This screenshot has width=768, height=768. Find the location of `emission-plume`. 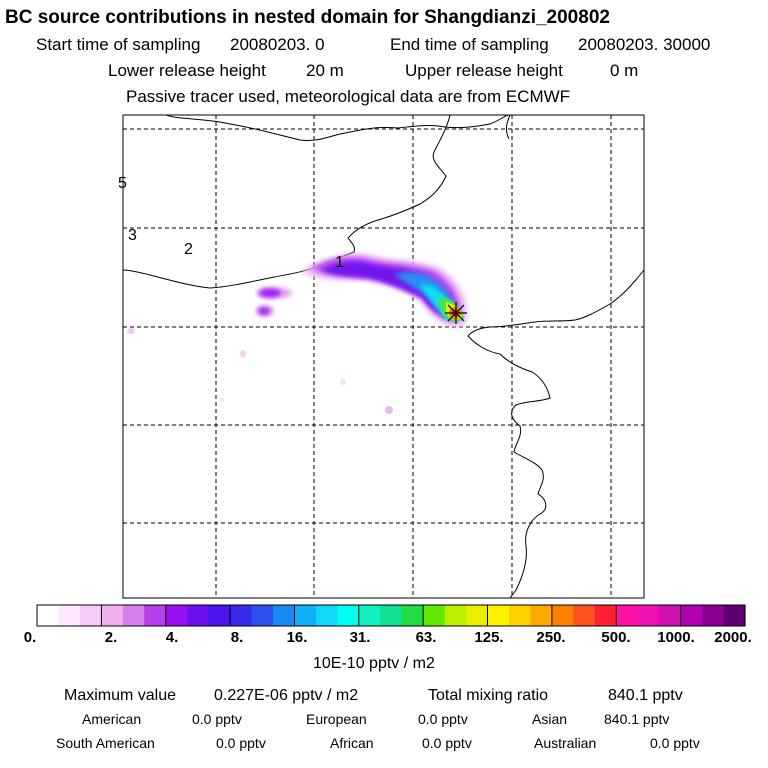

emission-plume is located at coordinates (297, 333).